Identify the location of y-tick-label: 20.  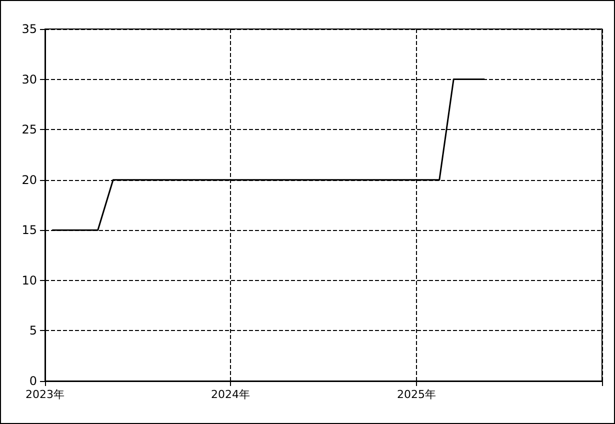
(29, 179).